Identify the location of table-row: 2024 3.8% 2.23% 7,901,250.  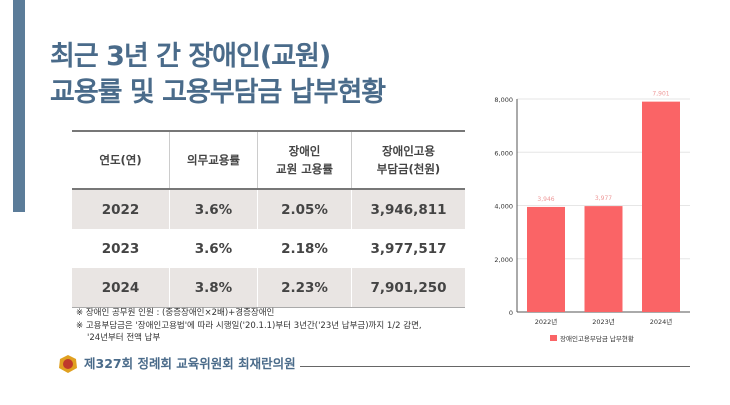
(268, 288).